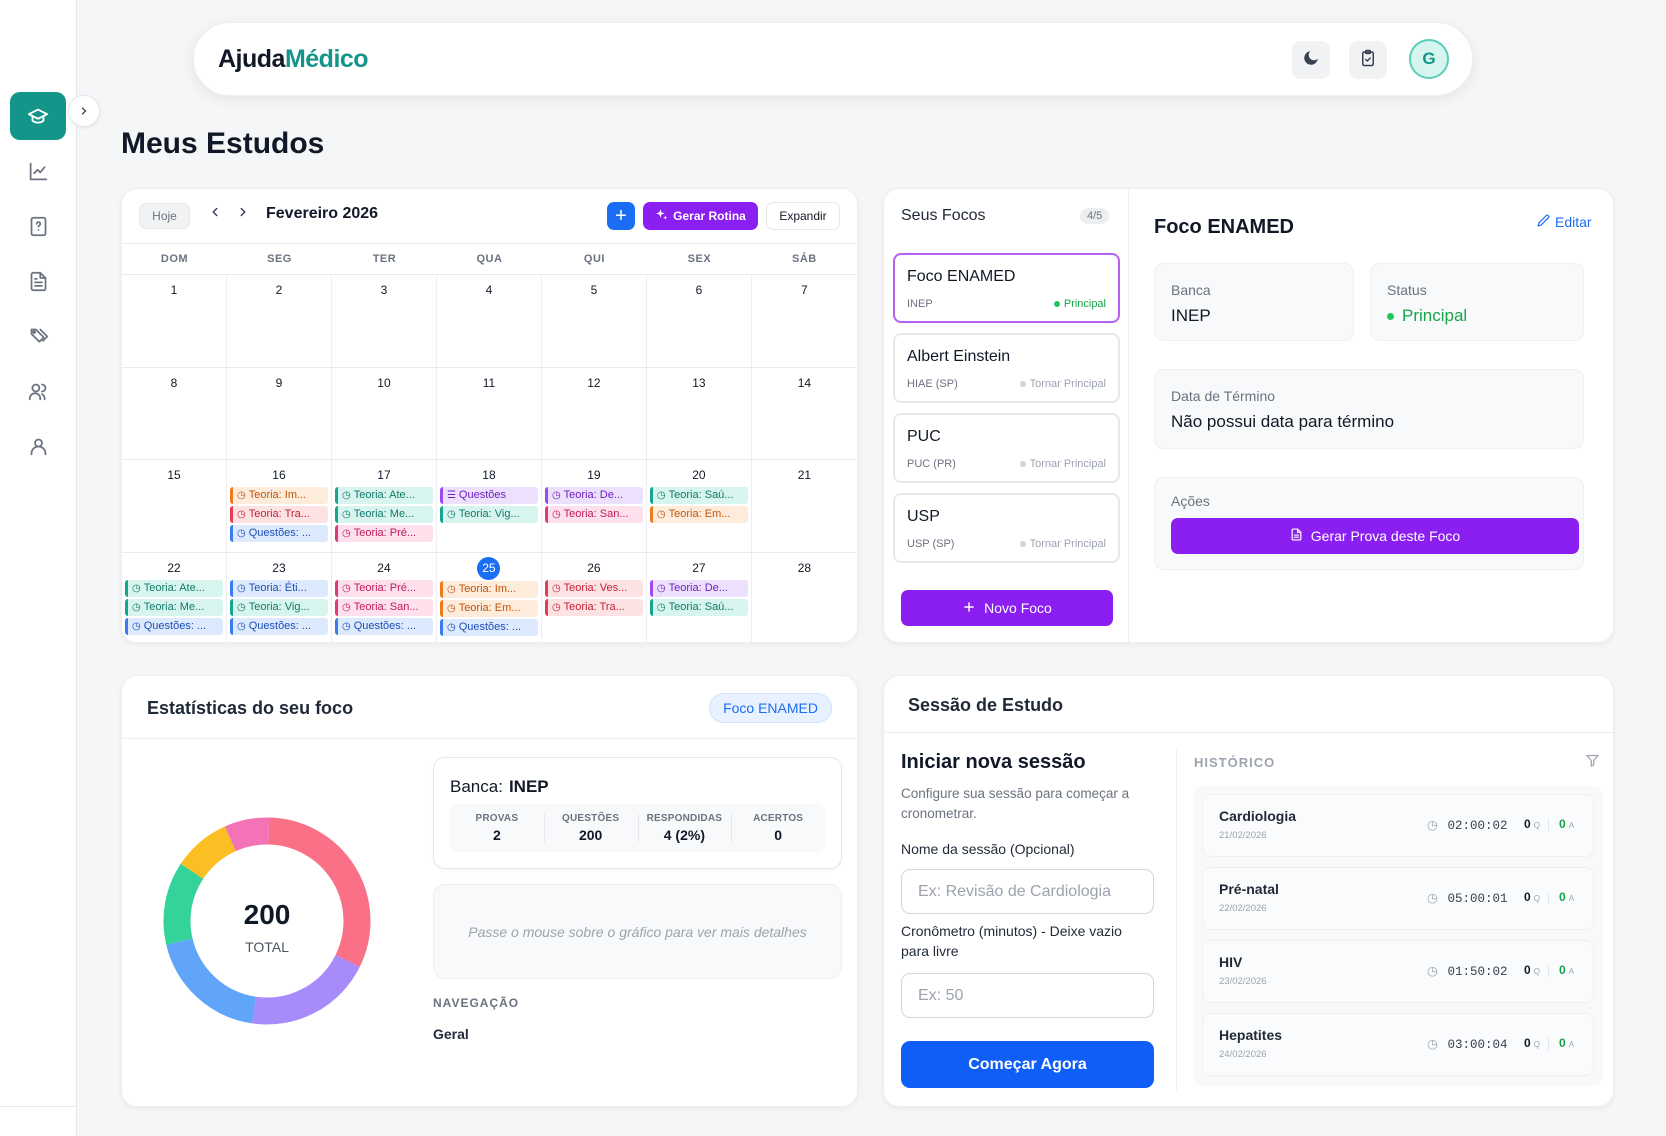 Image resolution: width=1666 pixels, height=1136 pixels. I want to click on calendar-day: 1, so click(174, 321).